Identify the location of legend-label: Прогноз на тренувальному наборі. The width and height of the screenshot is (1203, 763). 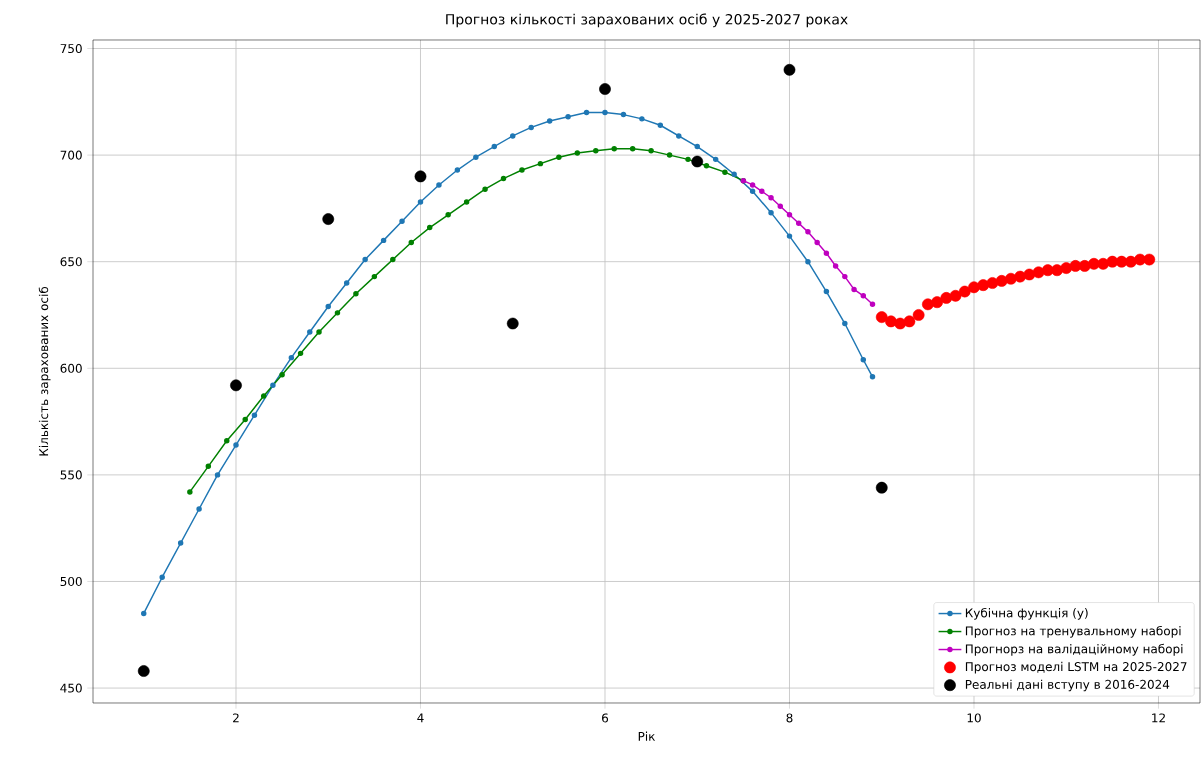
(1073, 631).